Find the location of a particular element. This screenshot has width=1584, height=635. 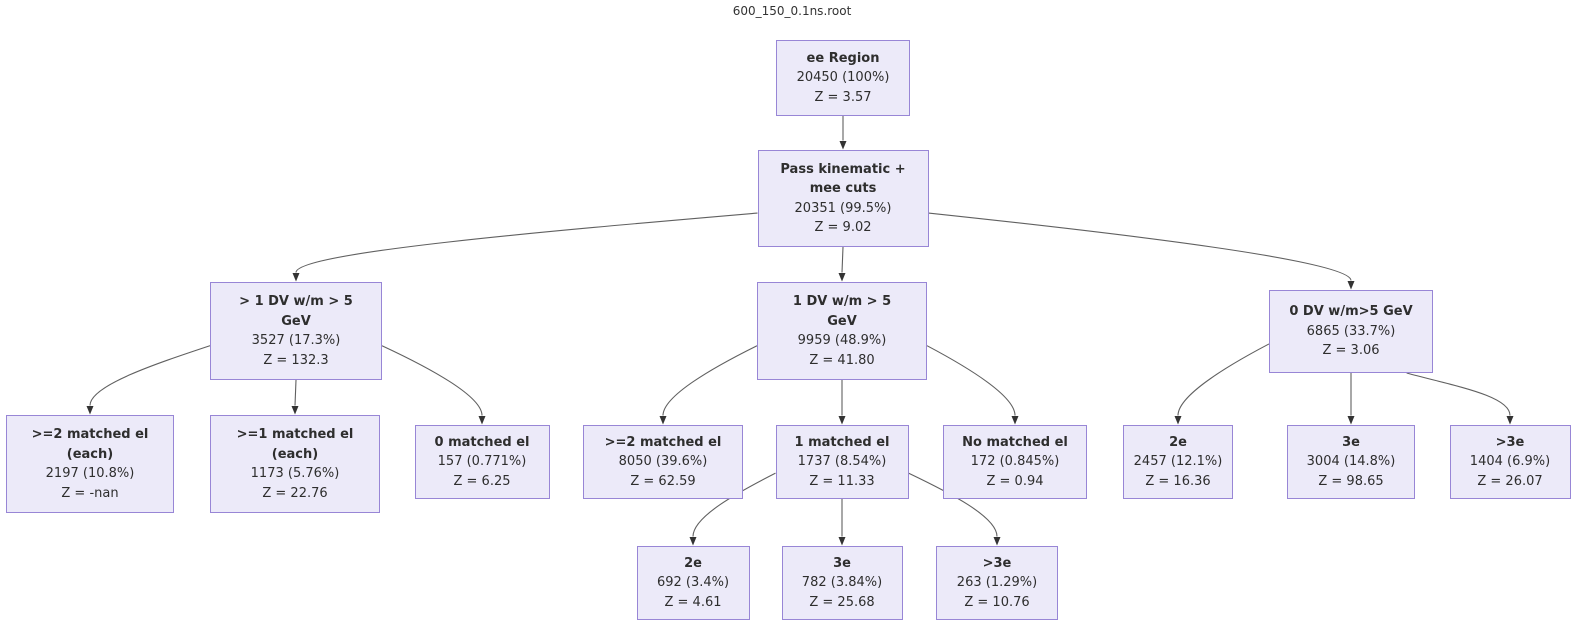

node-name-line: ee Region is located at coordinates (843, 58).